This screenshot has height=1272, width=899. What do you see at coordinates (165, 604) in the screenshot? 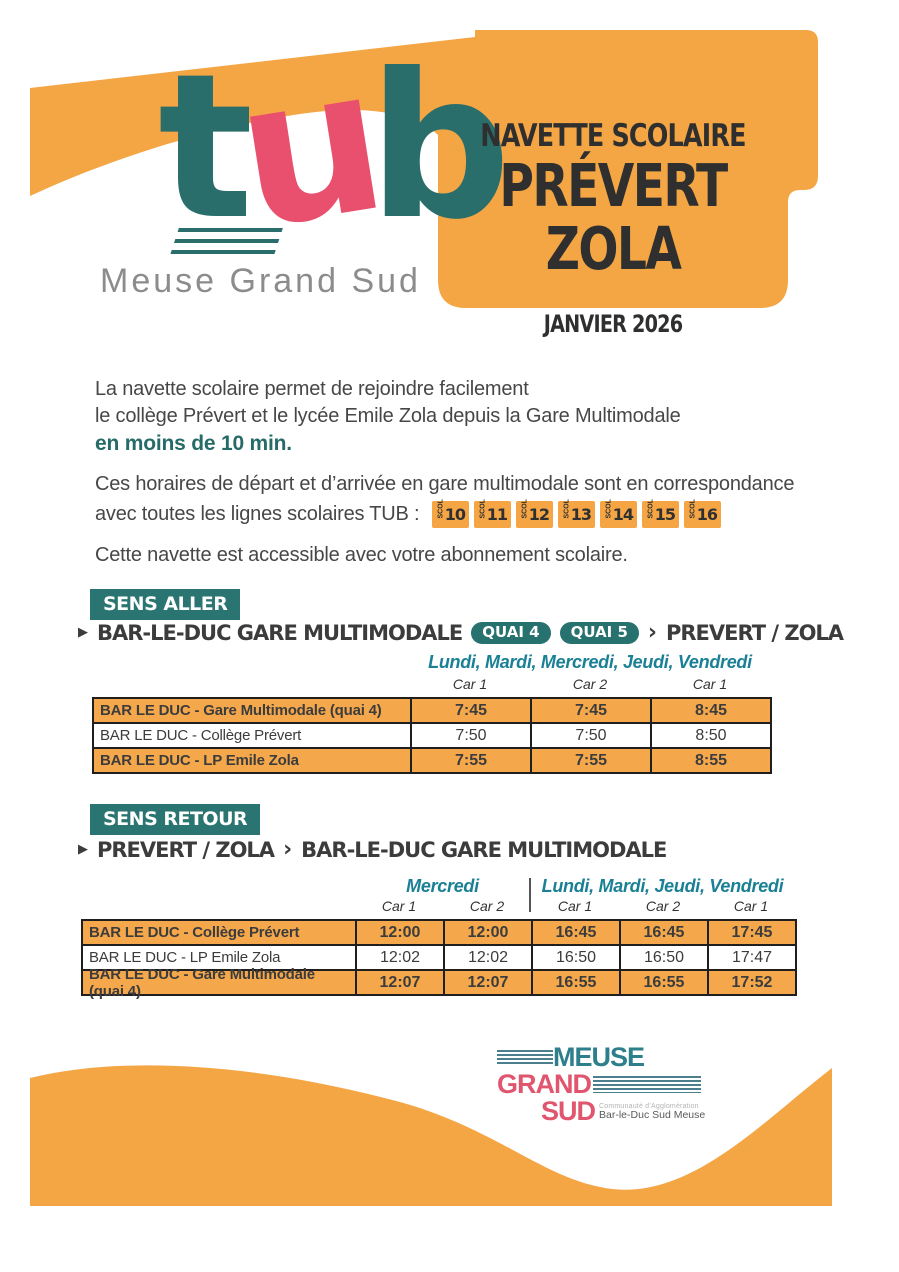
I see `sens-aller-header: SENS ALLER` at bounding box center [165, 604].